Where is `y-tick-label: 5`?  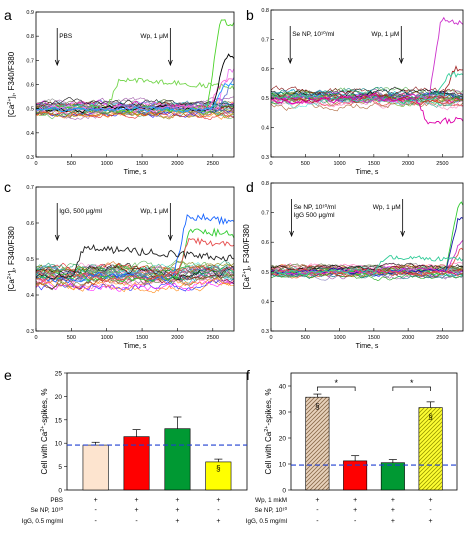
y-tick-label: 5 is located at coordinates (60, 467).